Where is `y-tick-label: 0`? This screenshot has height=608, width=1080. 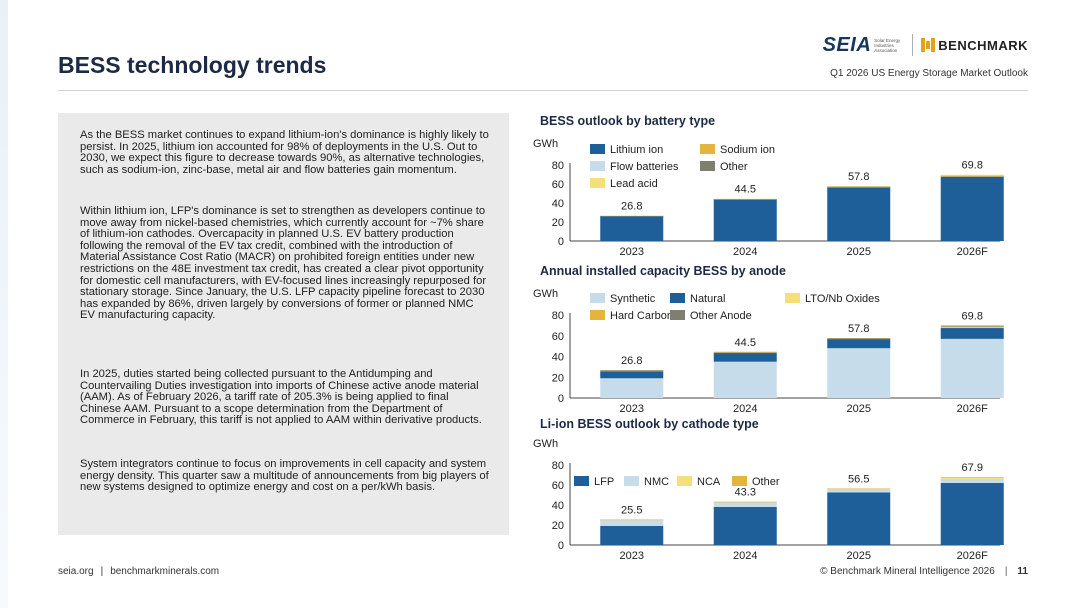 y-tick-label: 0 is located at coordinates (561, 399).